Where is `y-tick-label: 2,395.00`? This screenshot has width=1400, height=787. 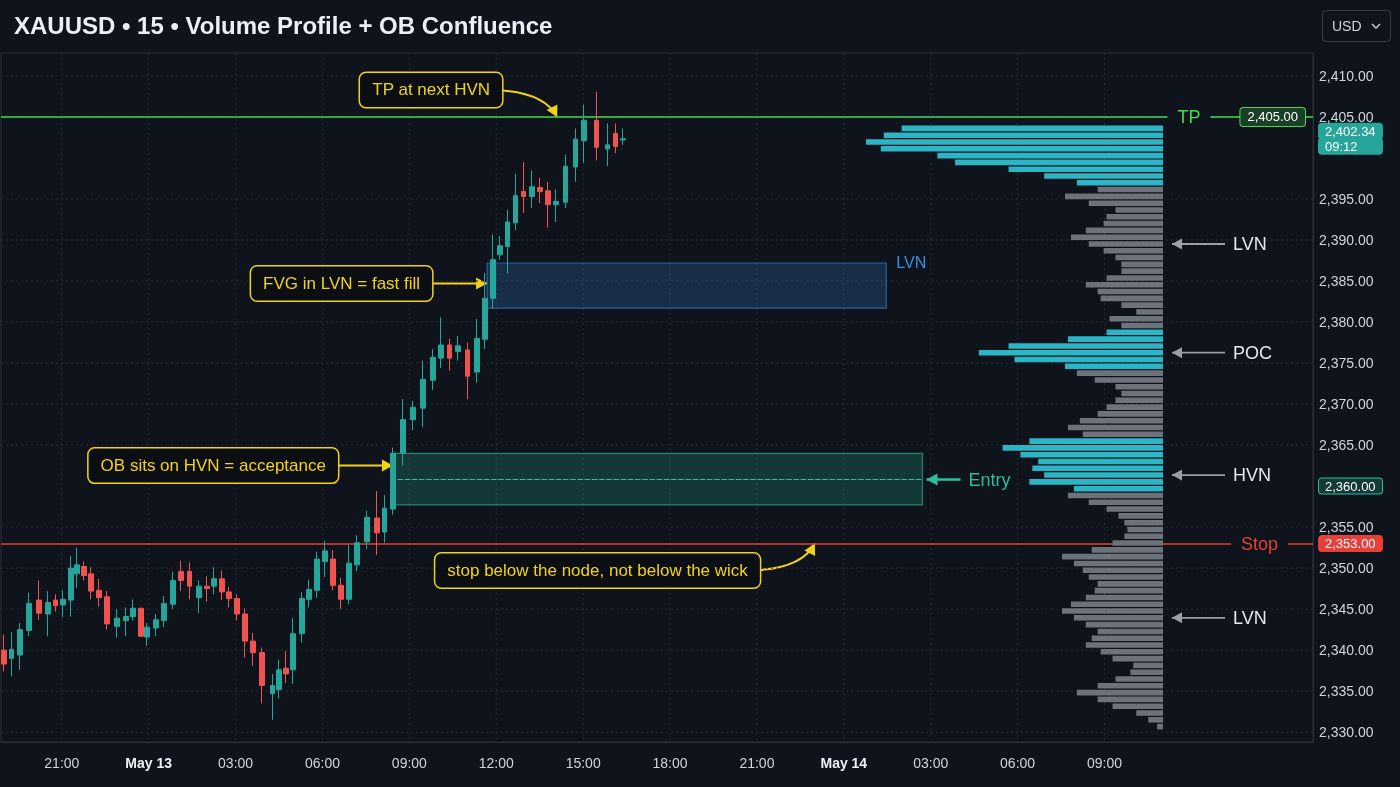
y-tick-label: 2,395.00 is located at coordinates (1346, 199).